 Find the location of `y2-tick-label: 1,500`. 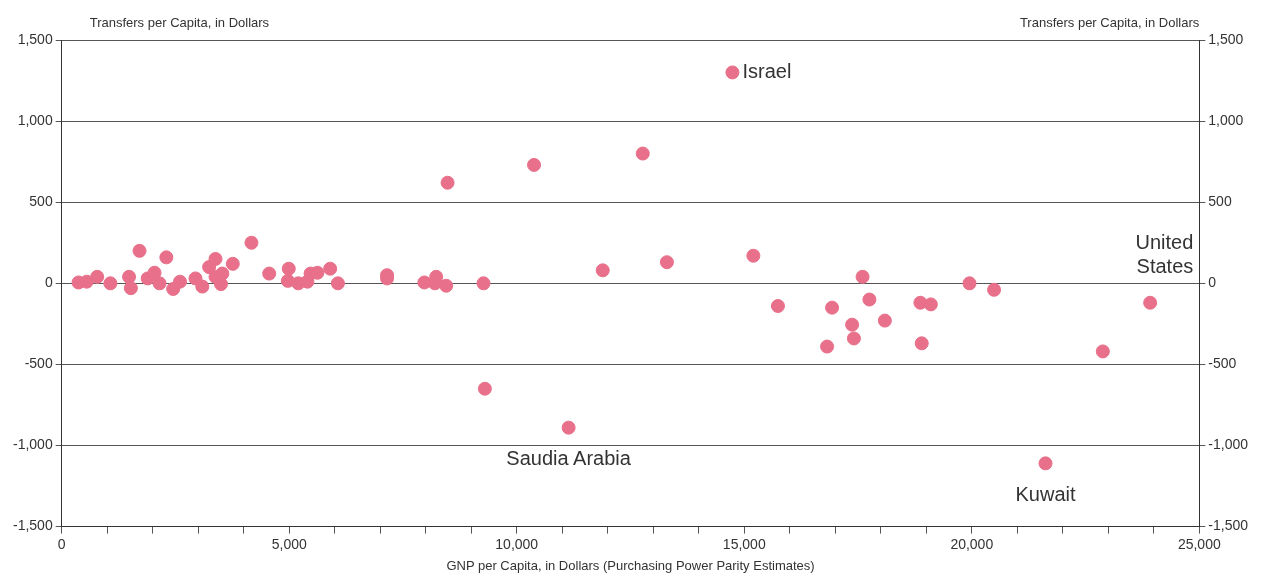

y2-tick-label: 1,500 is located at coordinates (1226, 38).